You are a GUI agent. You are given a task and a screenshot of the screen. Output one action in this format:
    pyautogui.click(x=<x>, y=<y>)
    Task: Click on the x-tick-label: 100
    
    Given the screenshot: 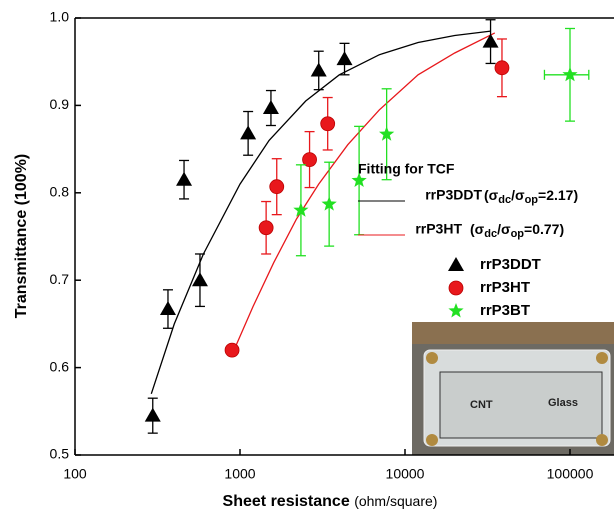 What is the action you would take?
    pyautogui.click(x=75, y=474)
    